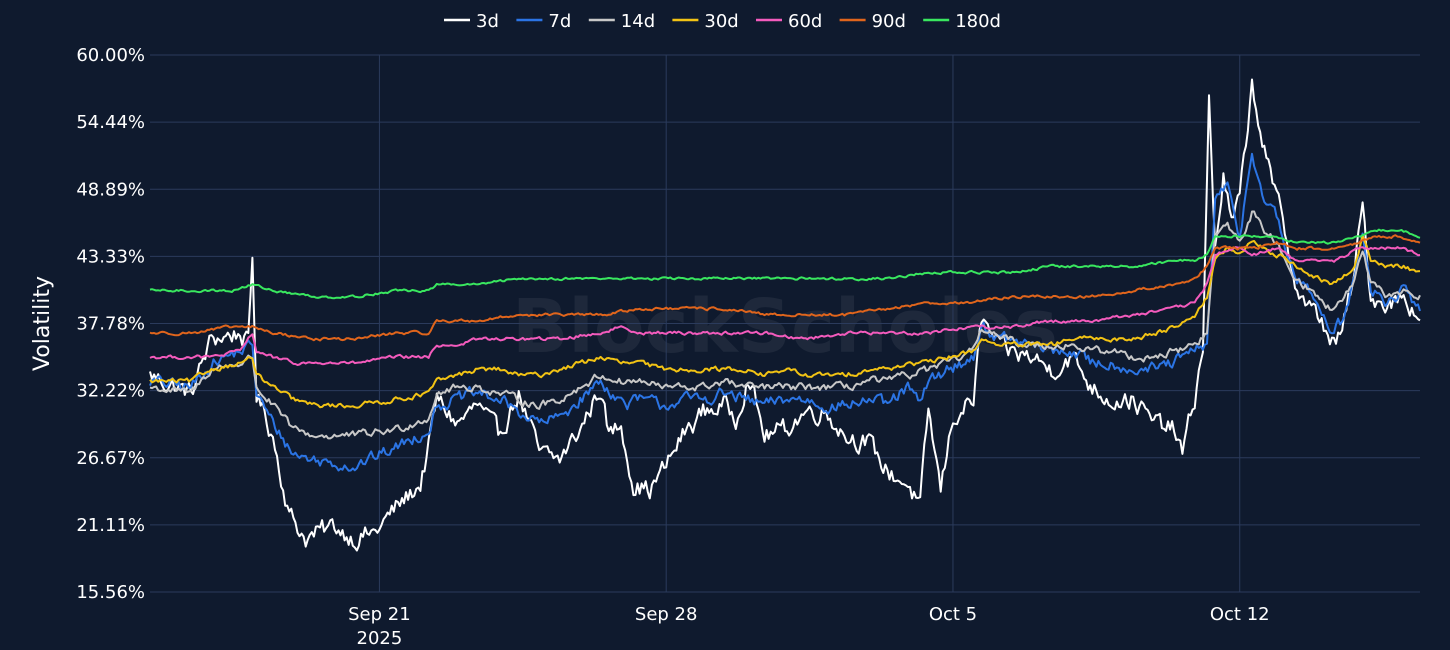 The width and height of the screenshot is (1450, 650). What do you see at coordinates (1240, 614) in the screenshot?
I see `x-tick-label: Oct 12` at bounding box center [1240, 614].